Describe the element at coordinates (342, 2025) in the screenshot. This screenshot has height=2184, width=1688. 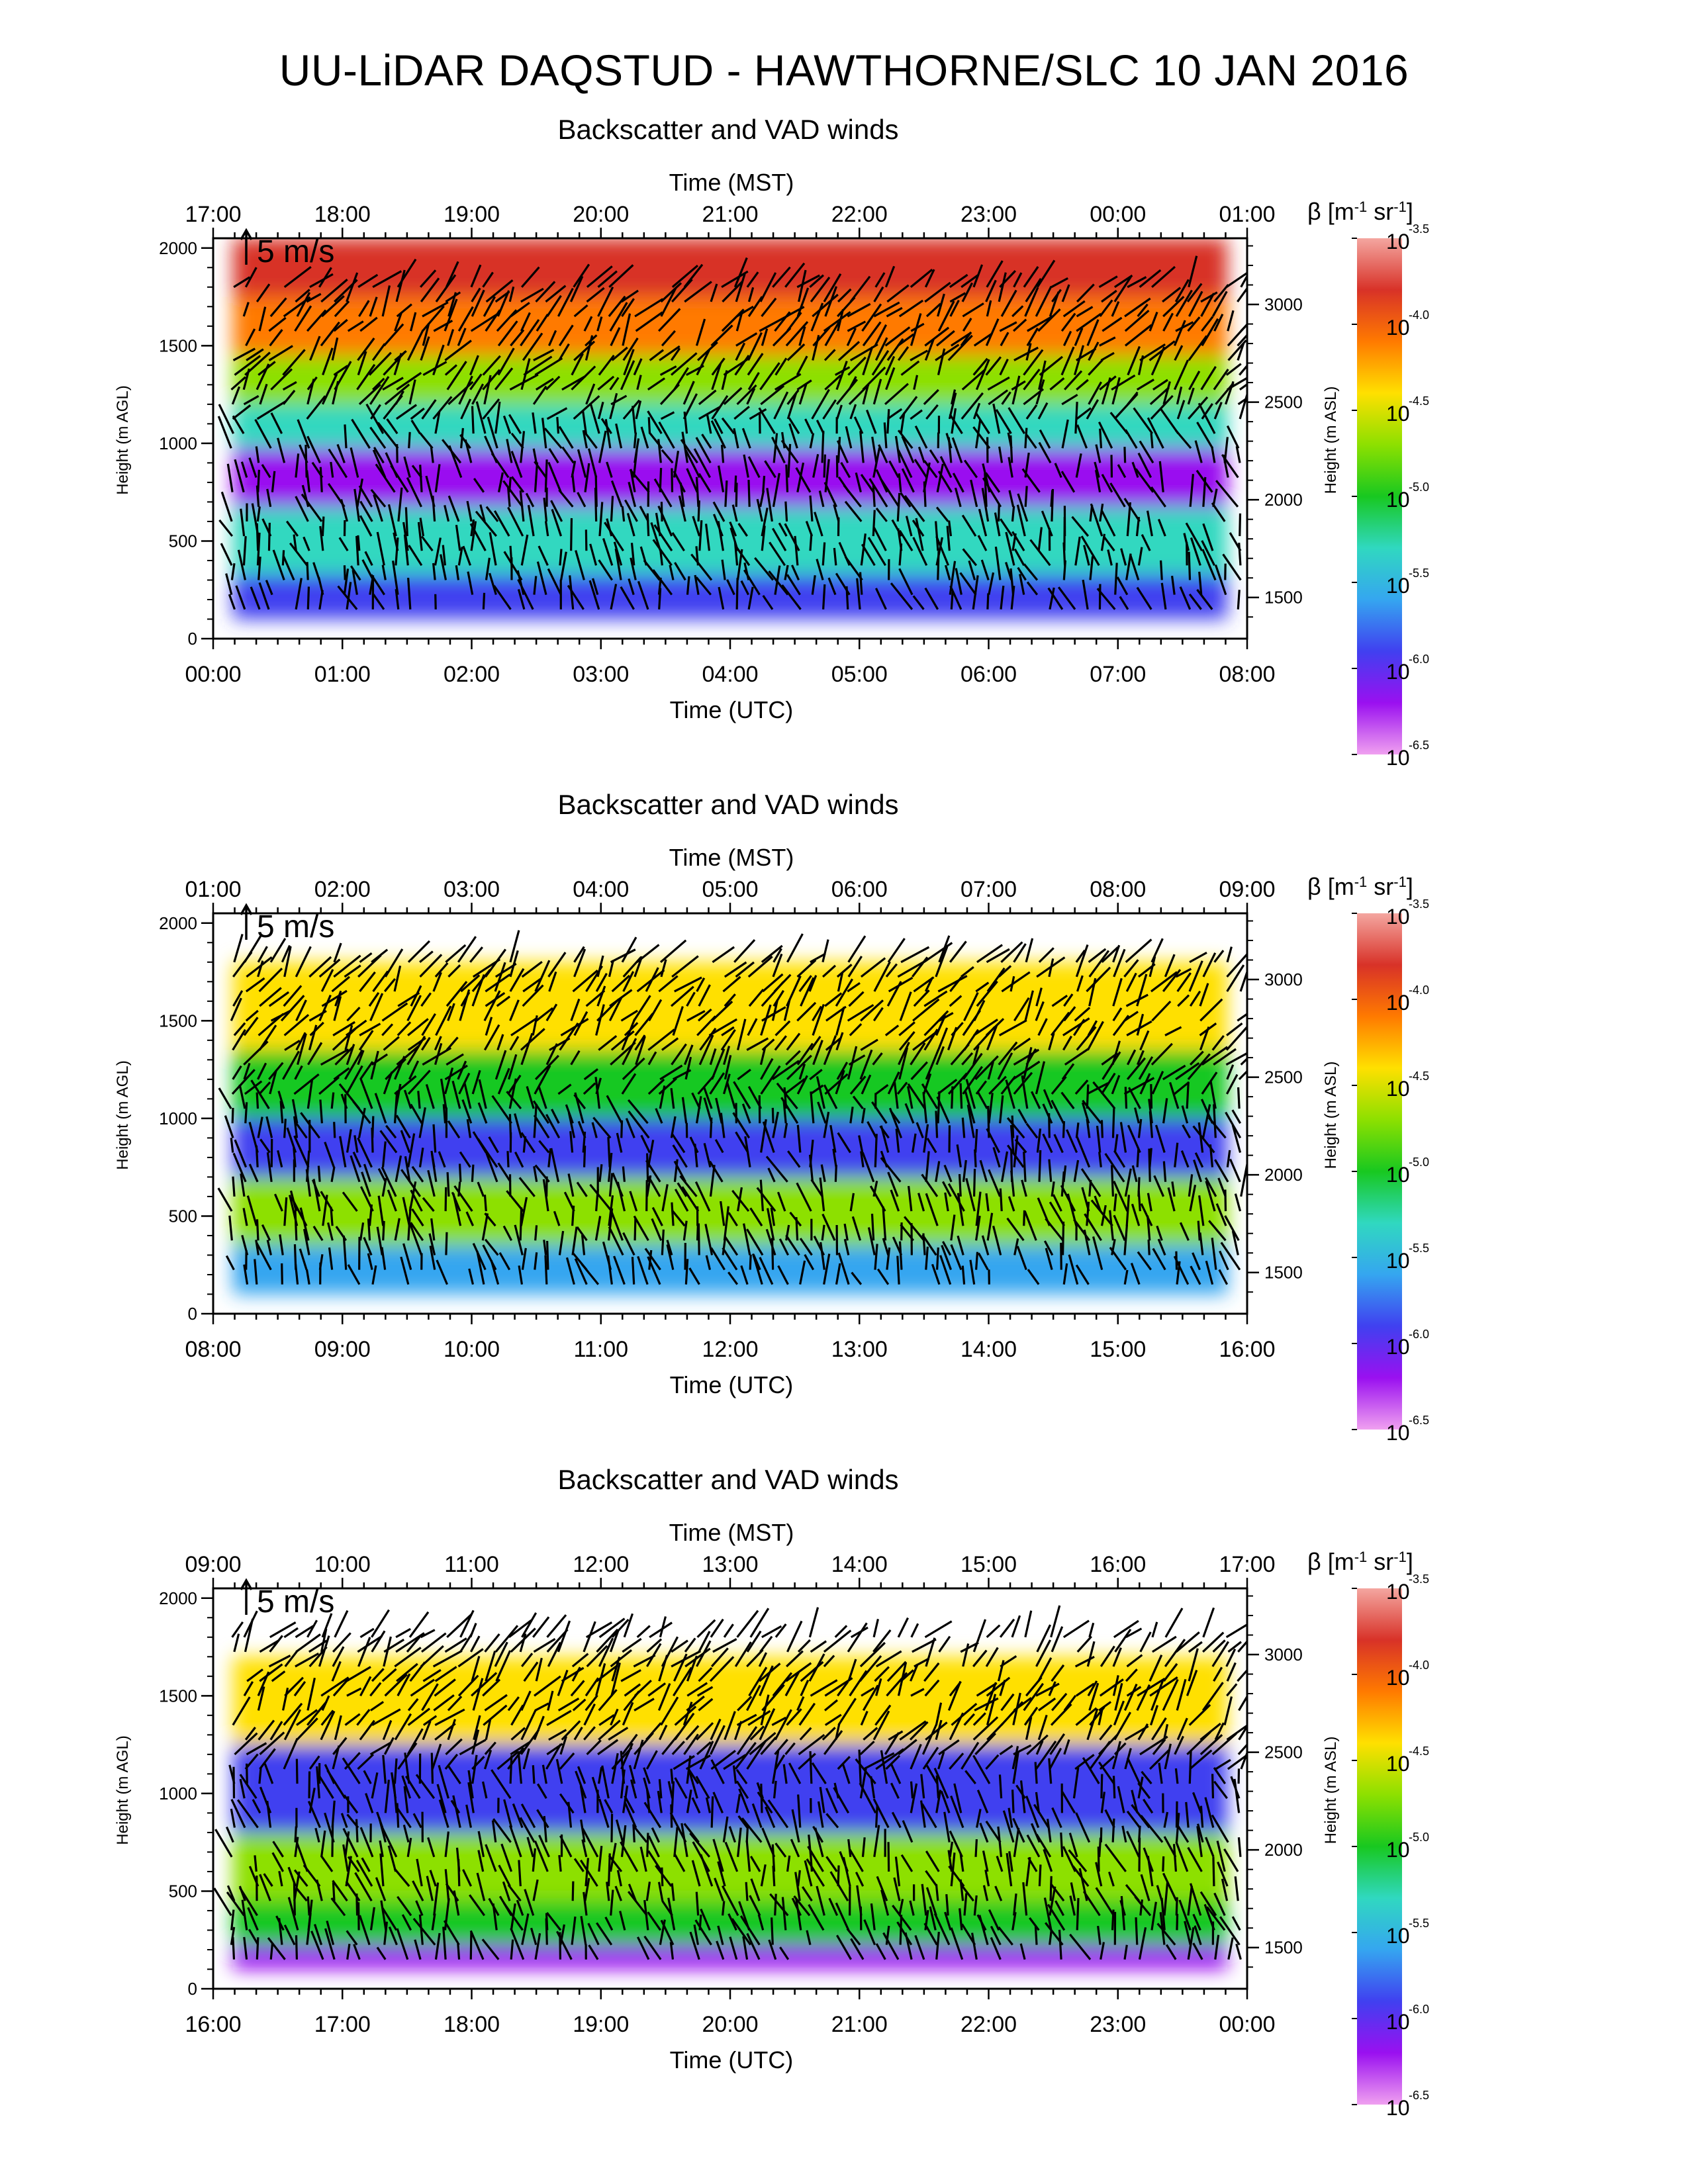
I see `x-bottom-tick-label: 17:00` at that location.